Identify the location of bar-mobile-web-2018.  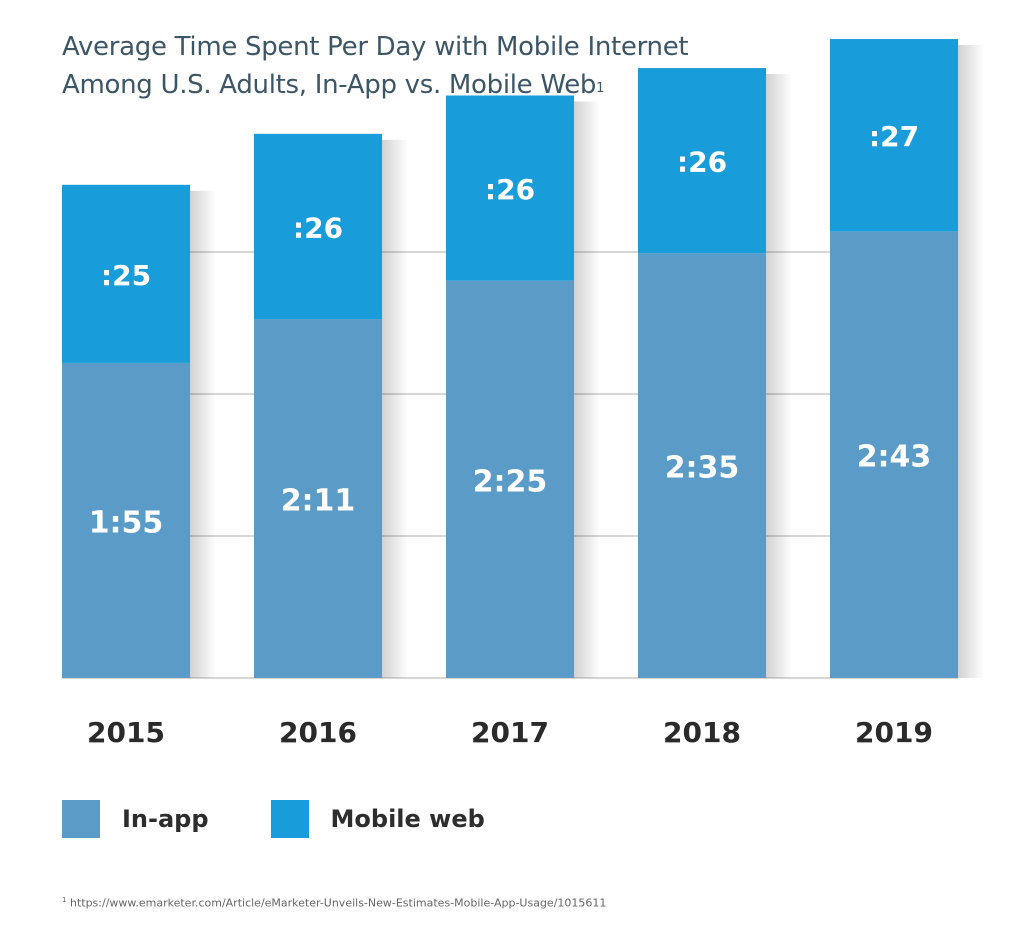
(702, 161).